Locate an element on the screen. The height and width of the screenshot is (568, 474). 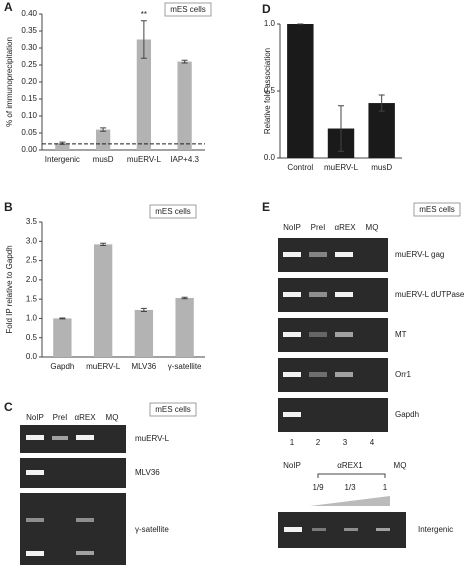
row-label: Gapdh is located at coordinates (407, 414).